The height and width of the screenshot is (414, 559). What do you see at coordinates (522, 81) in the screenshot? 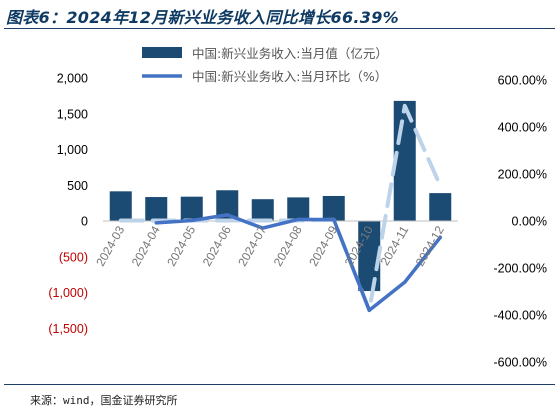
I see `y-right-tick-label: 600.00%` at bounding box center [522, 81].